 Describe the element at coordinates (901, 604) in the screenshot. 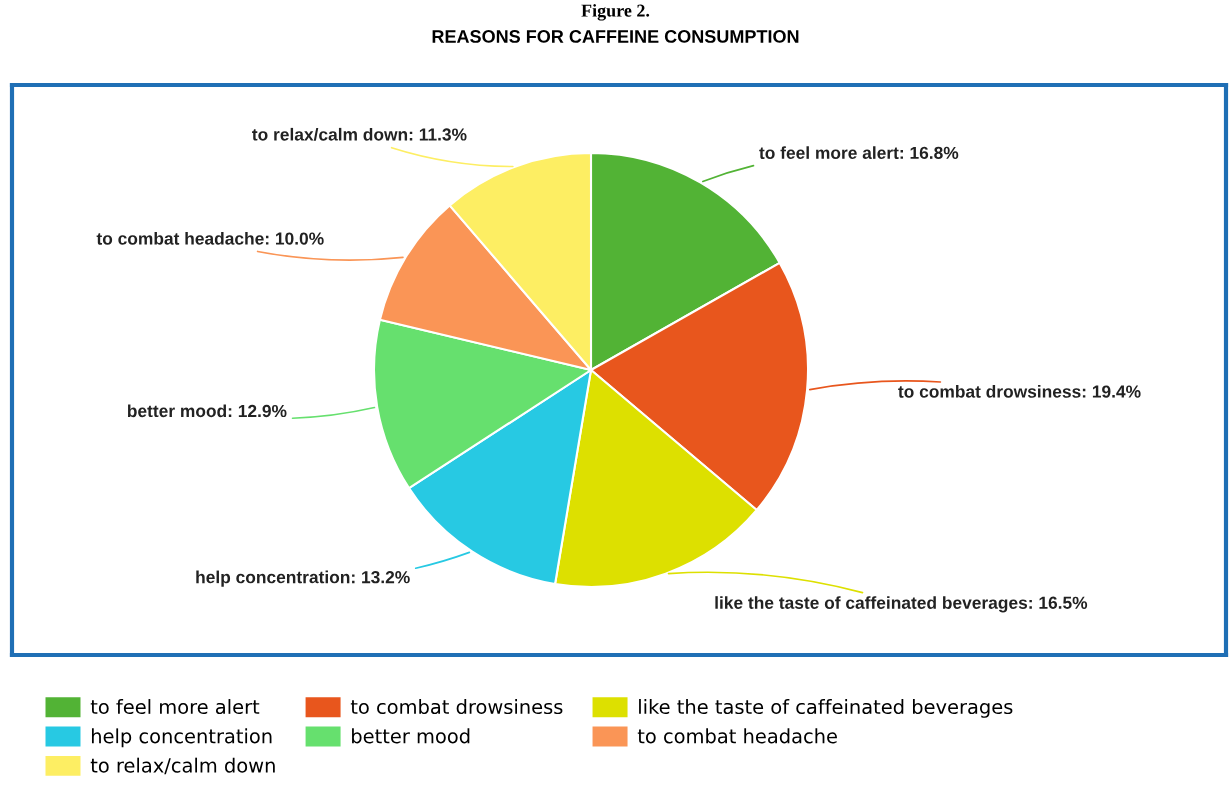

I see `data-label: like the taste of caffeinated beverages: 16.5%` at that location.